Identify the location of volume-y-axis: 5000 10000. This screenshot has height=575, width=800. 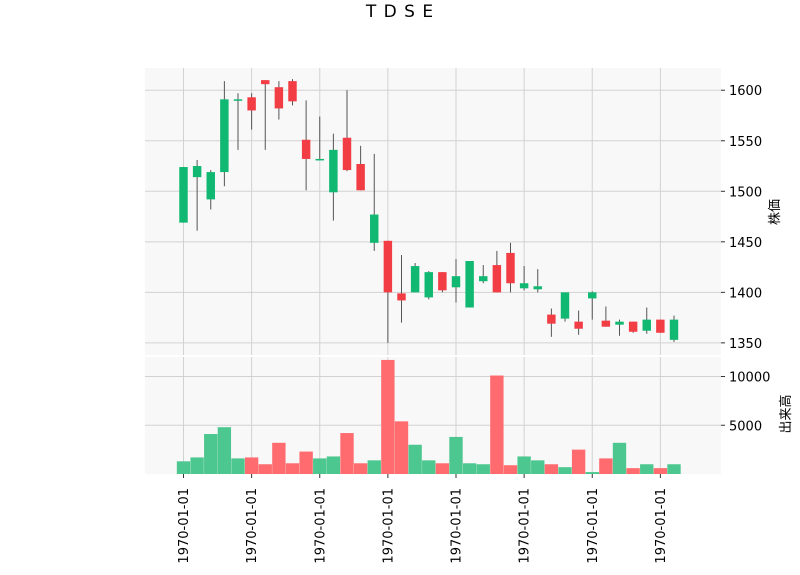
(745, 402).